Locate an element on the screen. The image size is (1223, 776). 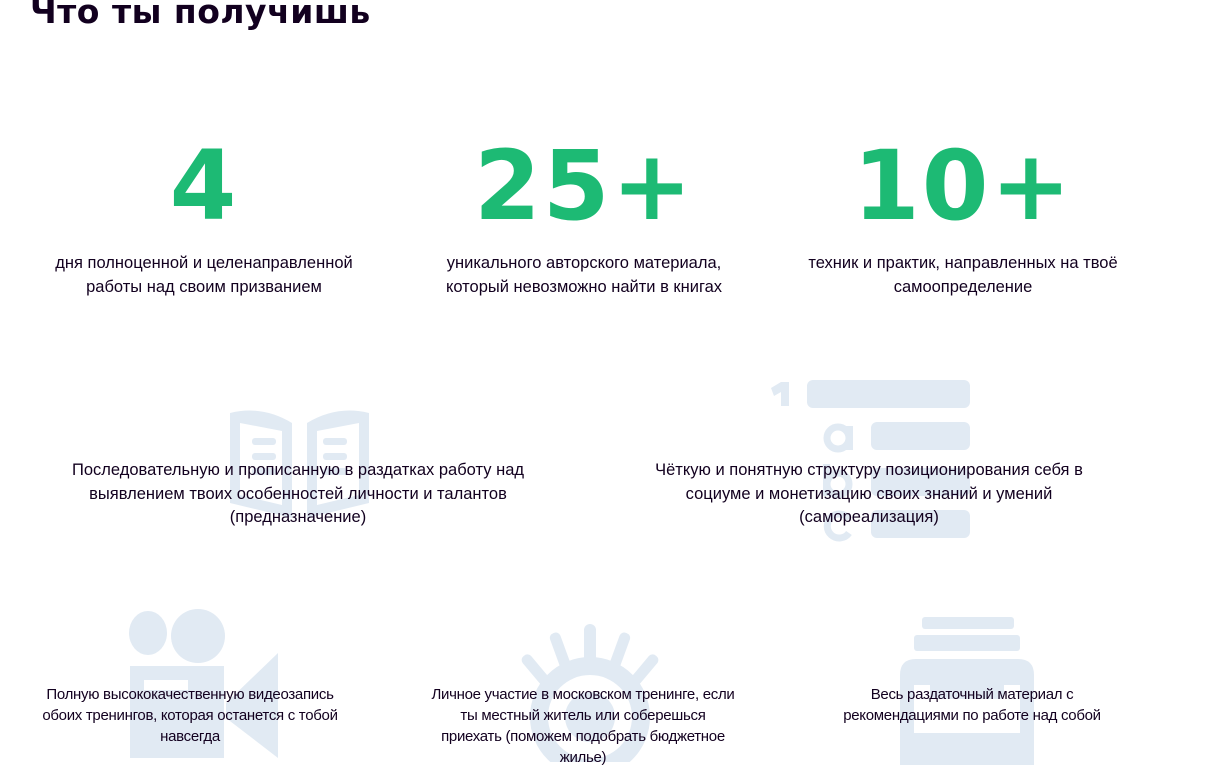
feature-text: Весь раздаточный материал с is located at coordinates (972, 694).